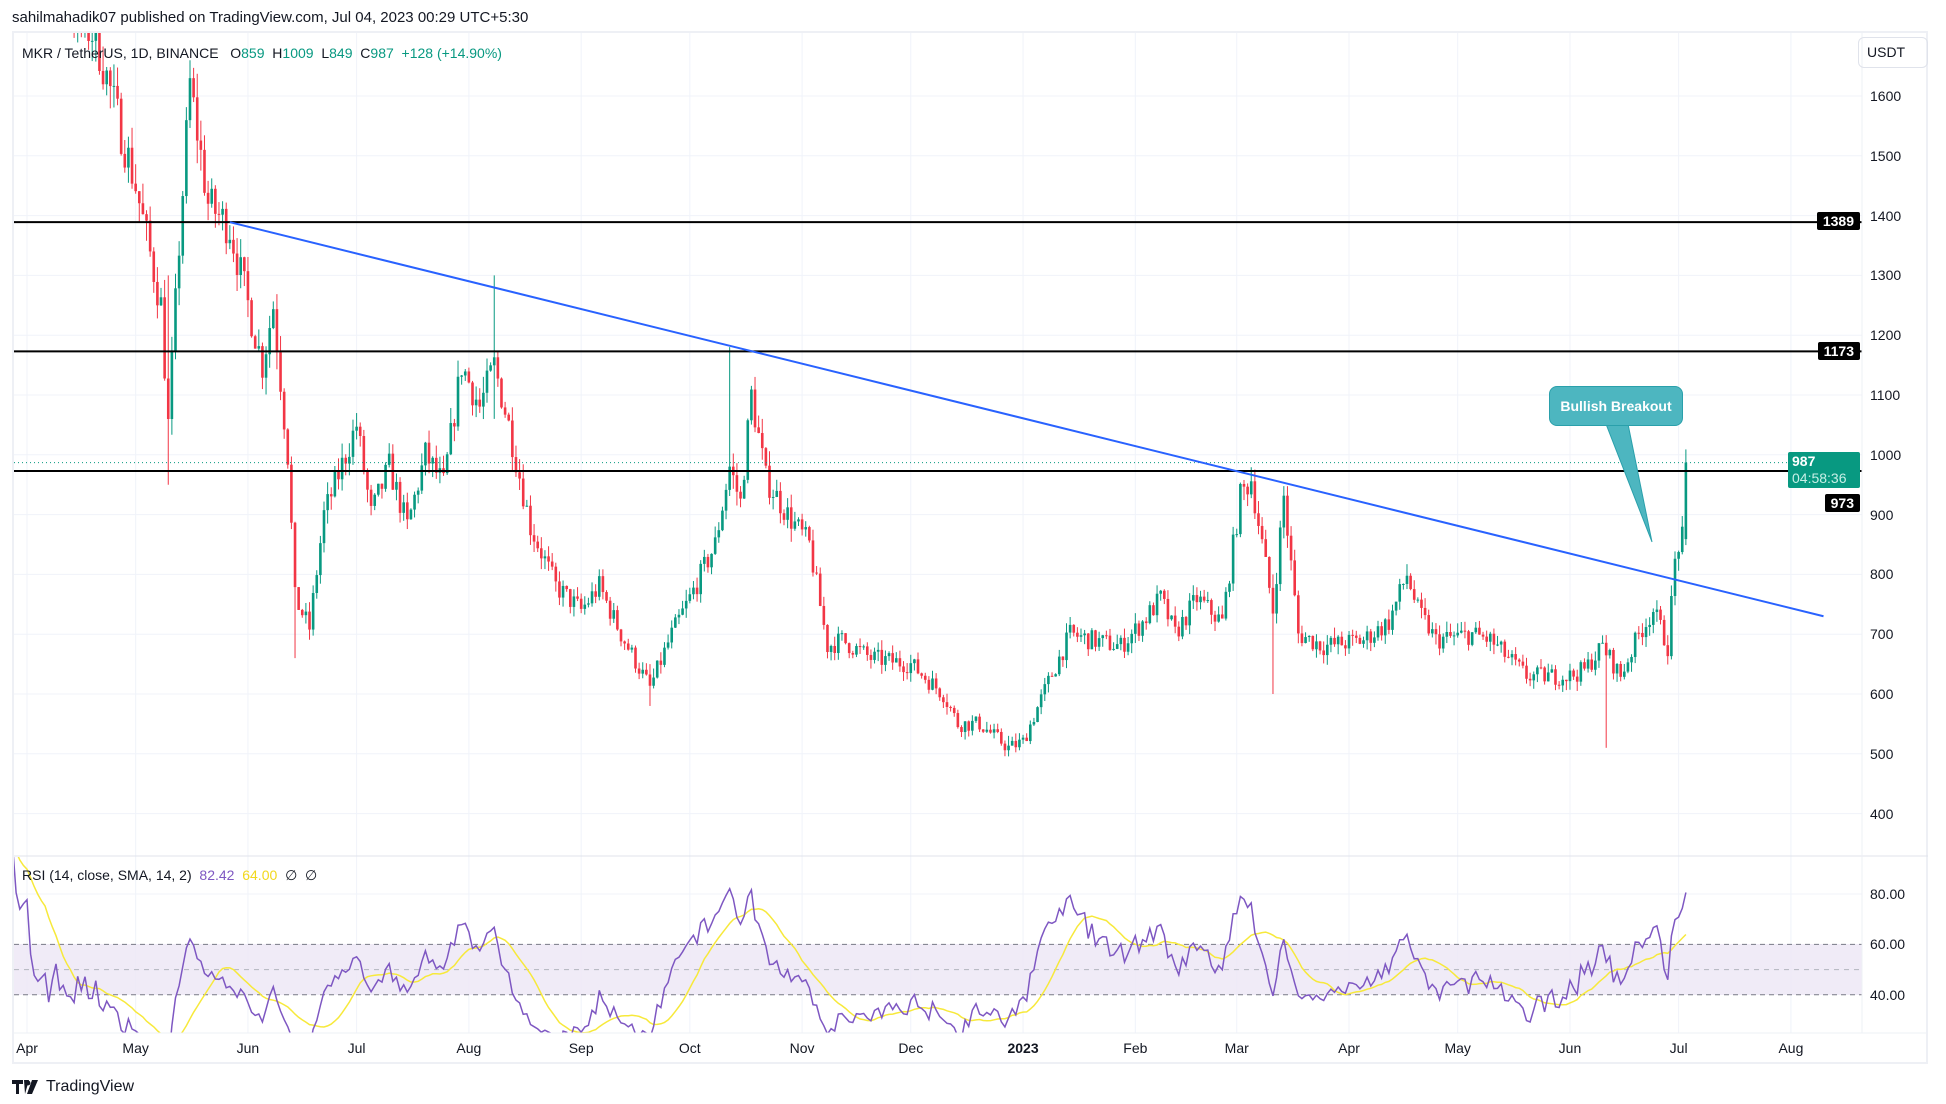  I want to click on currency-button: USDT, so click(1893, 52).